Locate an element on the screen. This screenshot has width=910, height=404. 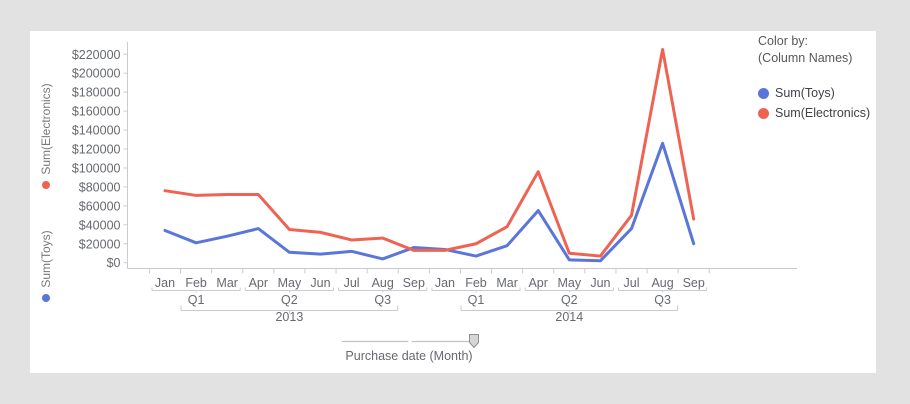
y-tick-label: $220000 is located at coordinates (96, 55).